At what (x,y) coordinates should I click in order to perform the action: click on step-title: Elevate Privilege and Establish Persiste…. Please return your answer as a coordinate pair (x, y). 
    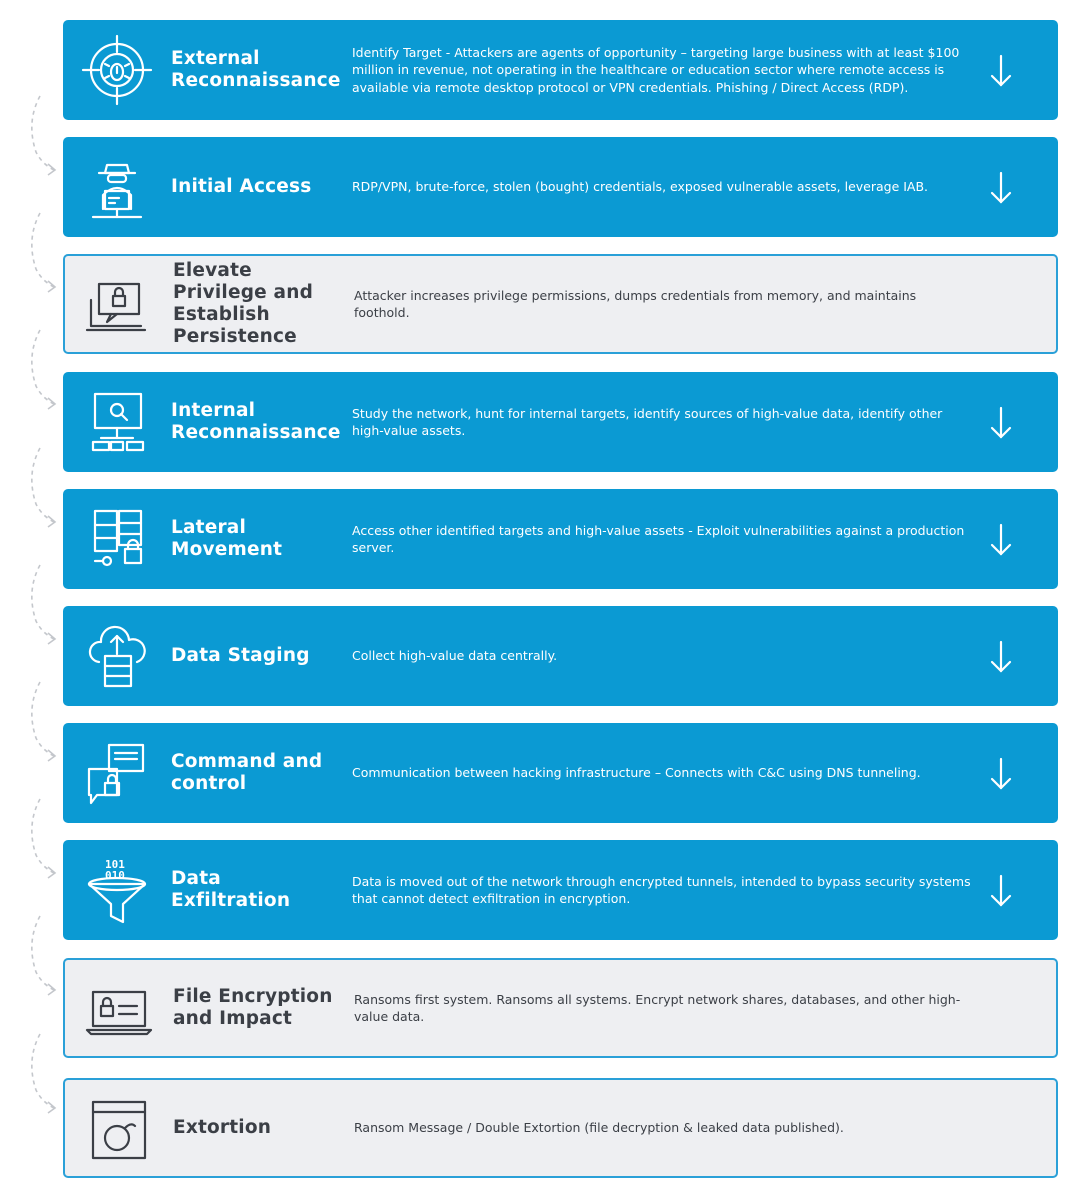
    Looking at the image, I should click on (243, 303).